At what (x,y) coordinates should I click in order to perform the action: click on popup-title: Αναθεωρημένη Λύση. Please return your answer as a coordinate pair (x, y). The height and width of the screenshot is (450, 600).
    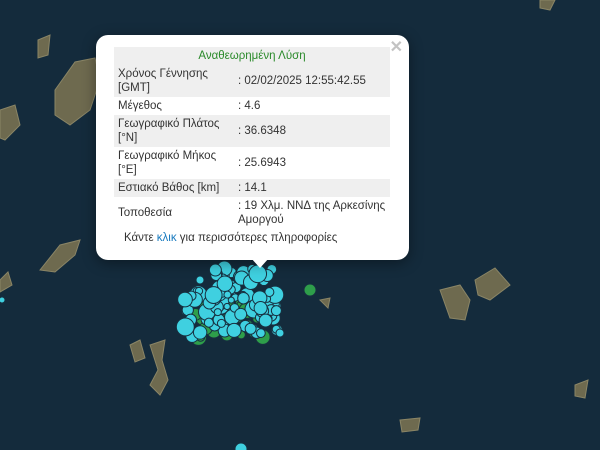
    Looking at the image, I should click on (252, 56).